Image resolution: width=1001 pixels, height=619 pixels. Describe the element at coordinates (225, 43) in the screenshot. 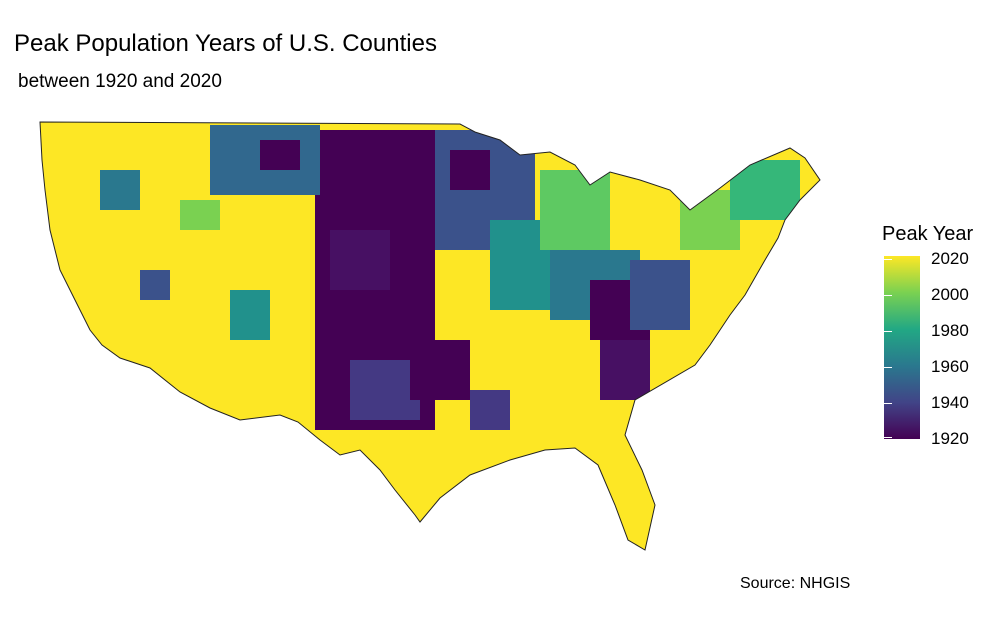

I see `map-title: Peak Population Years of U.S. Counties` at that location.